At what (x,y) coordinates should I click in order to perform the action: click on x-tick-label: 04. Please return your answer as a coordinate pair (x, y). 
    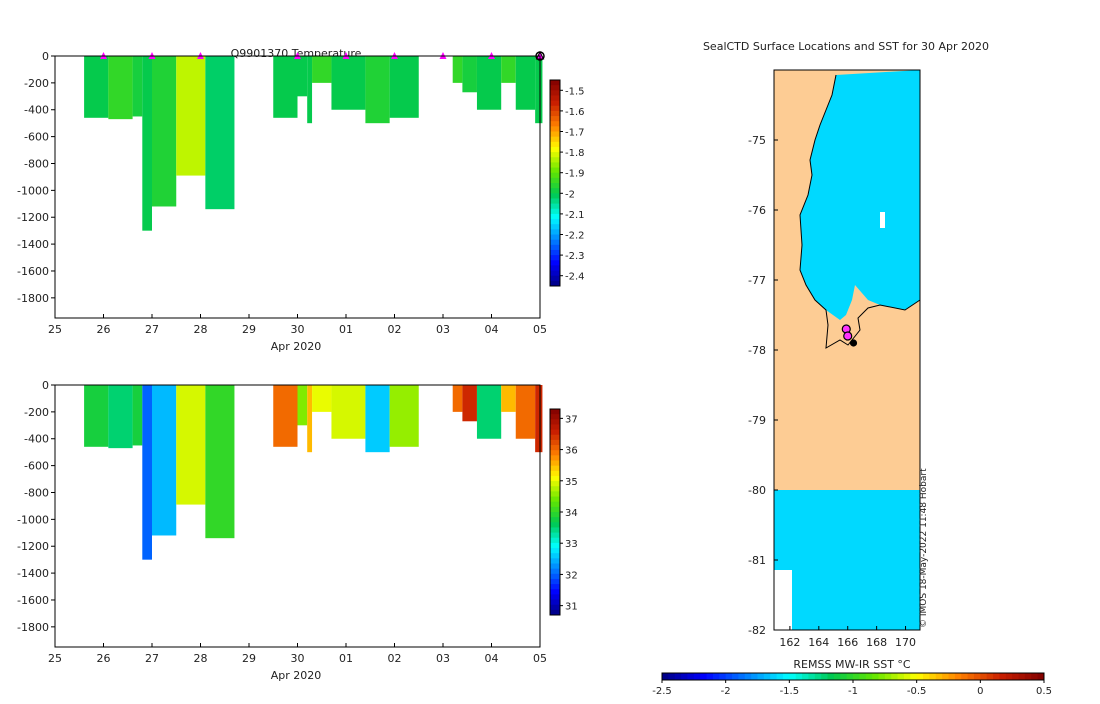
    Looking at the image, I should click on (492, 658).